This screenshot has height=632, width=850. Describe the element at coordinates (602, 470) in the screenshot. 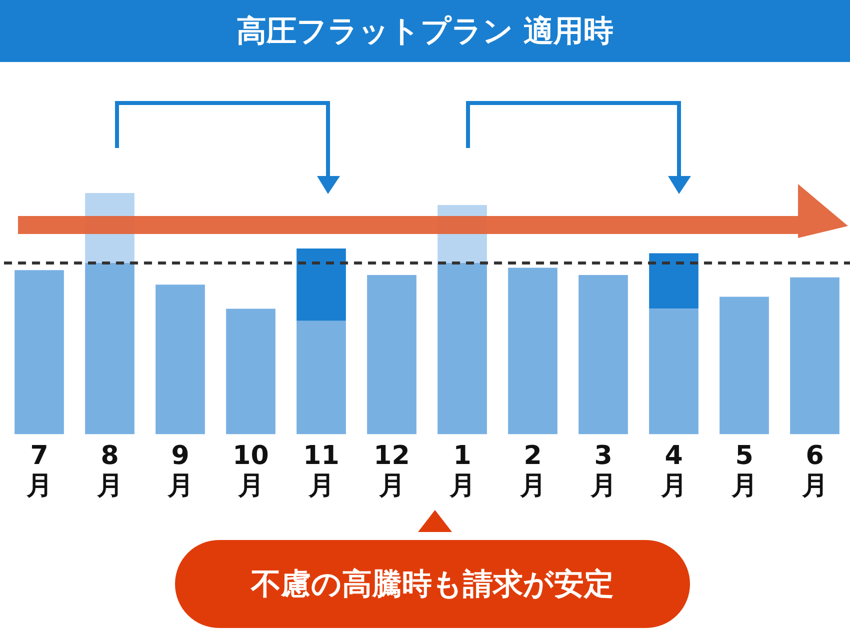

I see `x-tick-label: 3月` at that location.